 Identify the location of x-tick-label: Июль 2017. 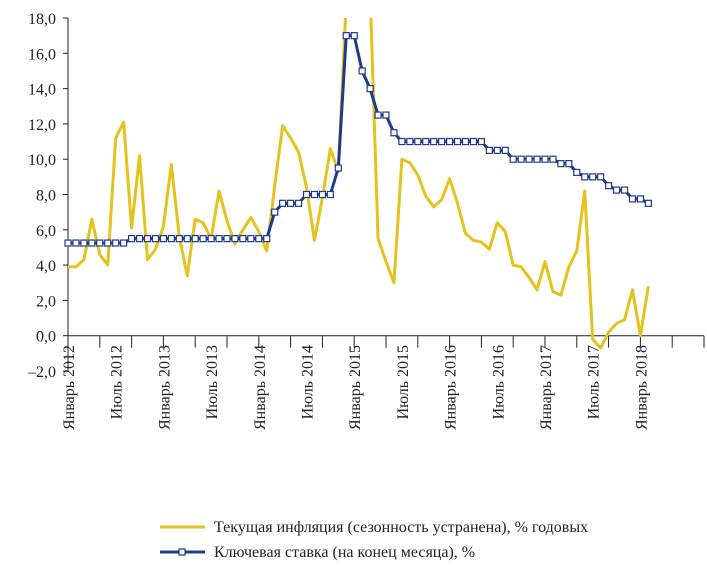
(594, 382).